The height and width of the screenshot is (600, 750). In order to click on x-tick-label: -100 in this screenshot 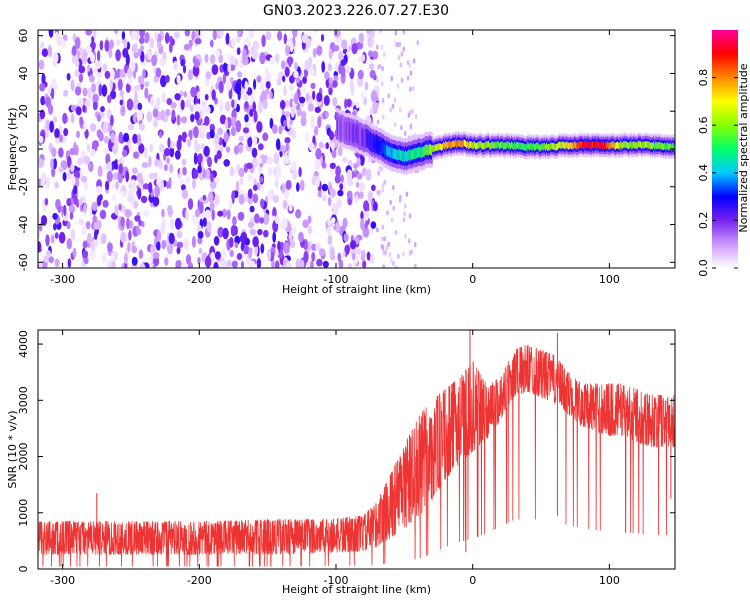, I will do `click(336, 279)`.